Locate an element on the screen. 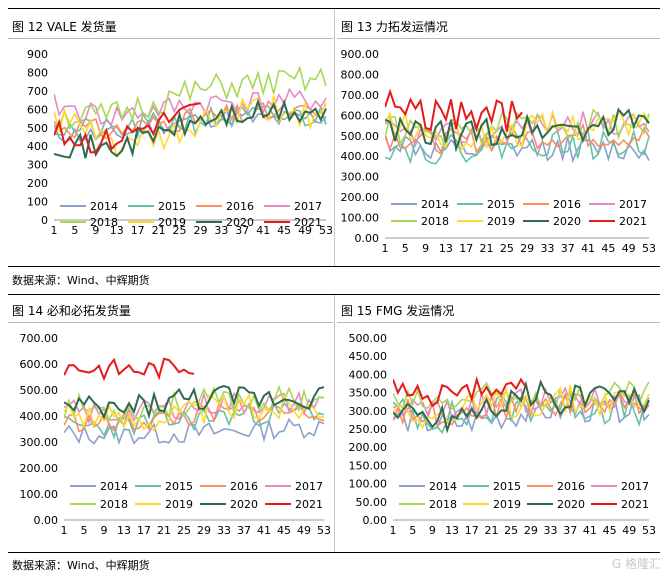  title-underline-bottom-right is located at coordinates (498, 322).